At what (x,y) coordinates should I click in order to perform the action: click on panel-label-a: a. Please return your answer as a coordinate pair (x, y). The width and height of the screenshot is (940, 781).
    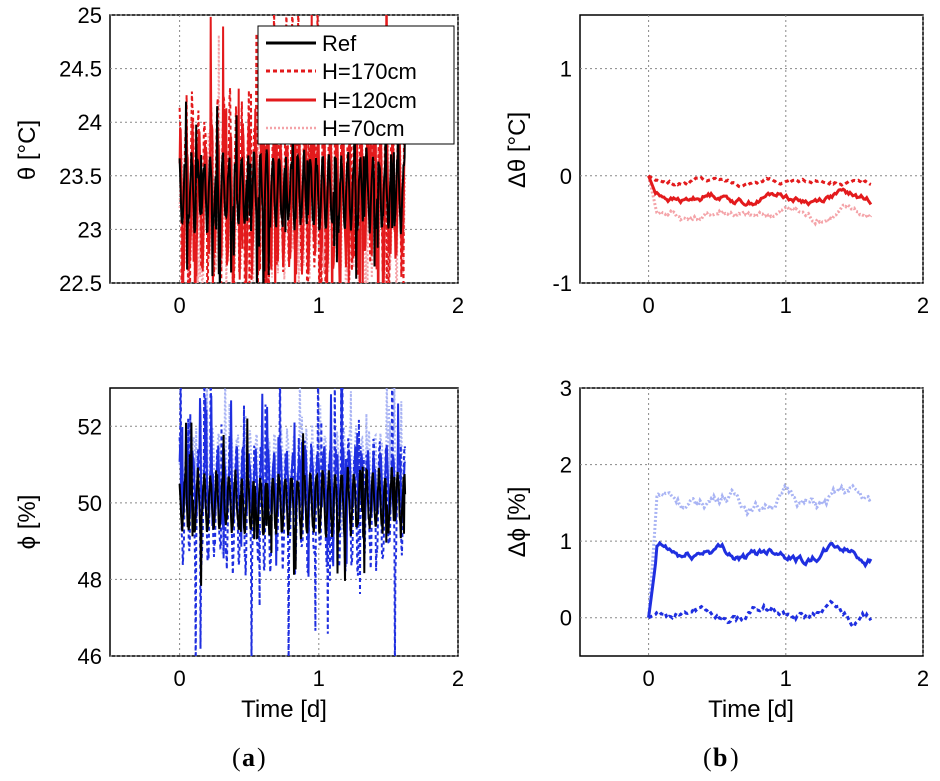
    Looking at the image, I should click on (248, 757).